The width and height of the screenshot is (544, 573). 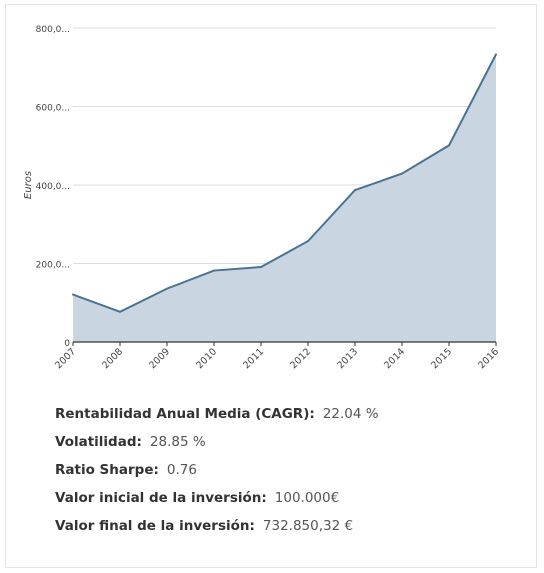 I want to click on y-tick-label: 0, so click(x=67, y=344).